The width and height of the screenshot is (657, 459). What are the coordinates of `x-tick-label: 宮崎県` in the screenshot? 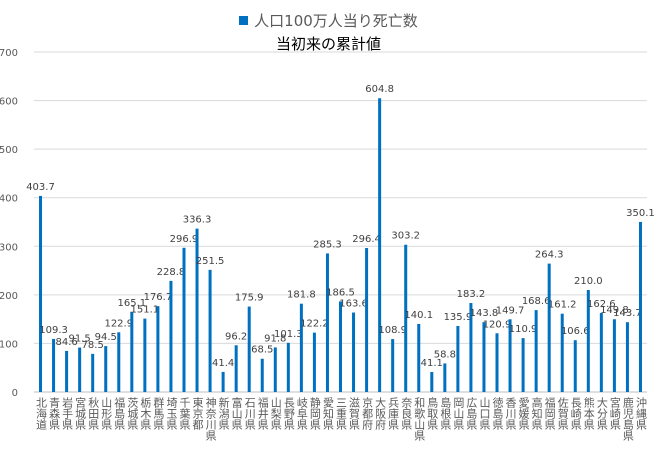 It's located at (614, 413).